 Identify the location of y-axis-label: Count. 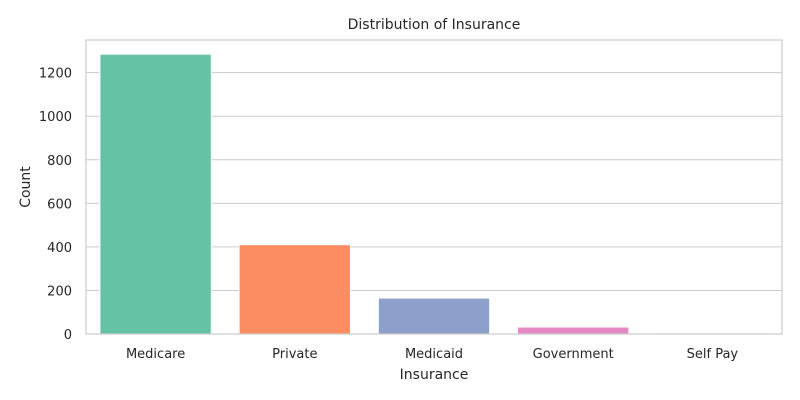
(26, 187).